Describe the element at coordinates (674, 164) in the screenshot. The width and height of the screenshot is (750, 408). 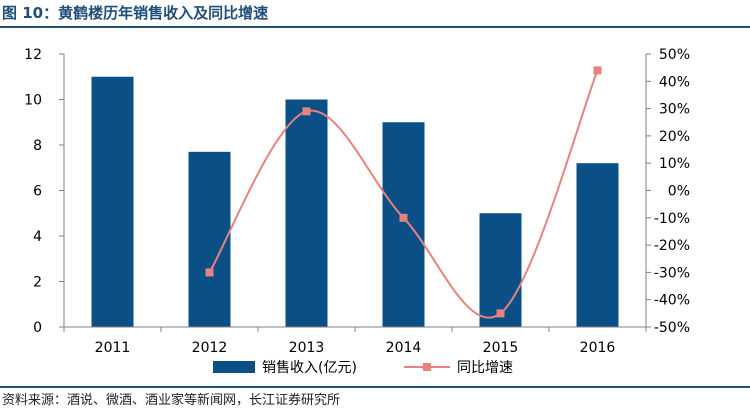
I see `y-right-tick-label: 10%` at that location.